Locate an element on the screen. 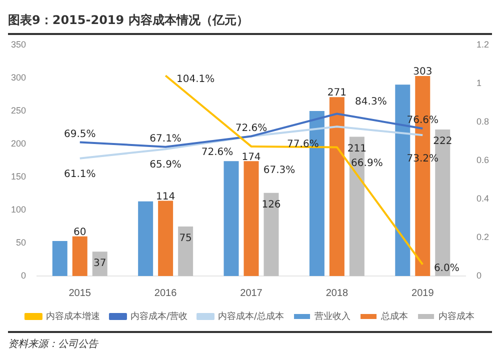  y2-tick-label: 0.6 is located at coordinates (483, 159).